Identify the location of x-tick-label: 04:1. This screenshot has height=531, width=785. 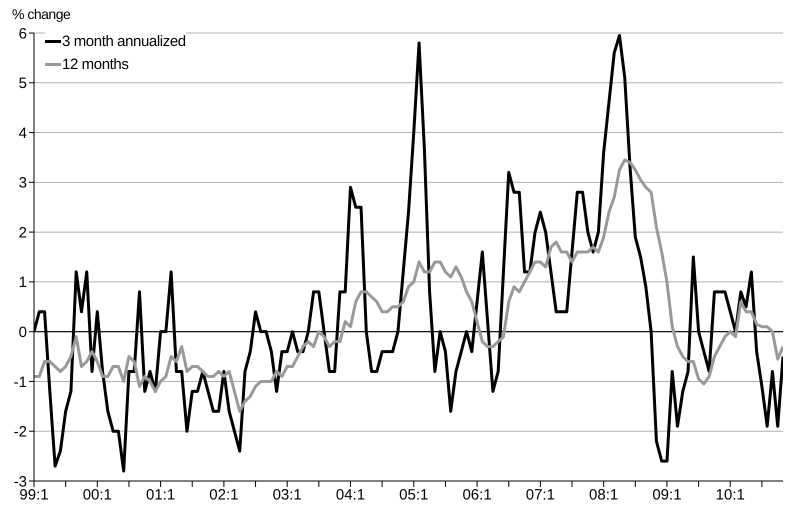
(351, 495).